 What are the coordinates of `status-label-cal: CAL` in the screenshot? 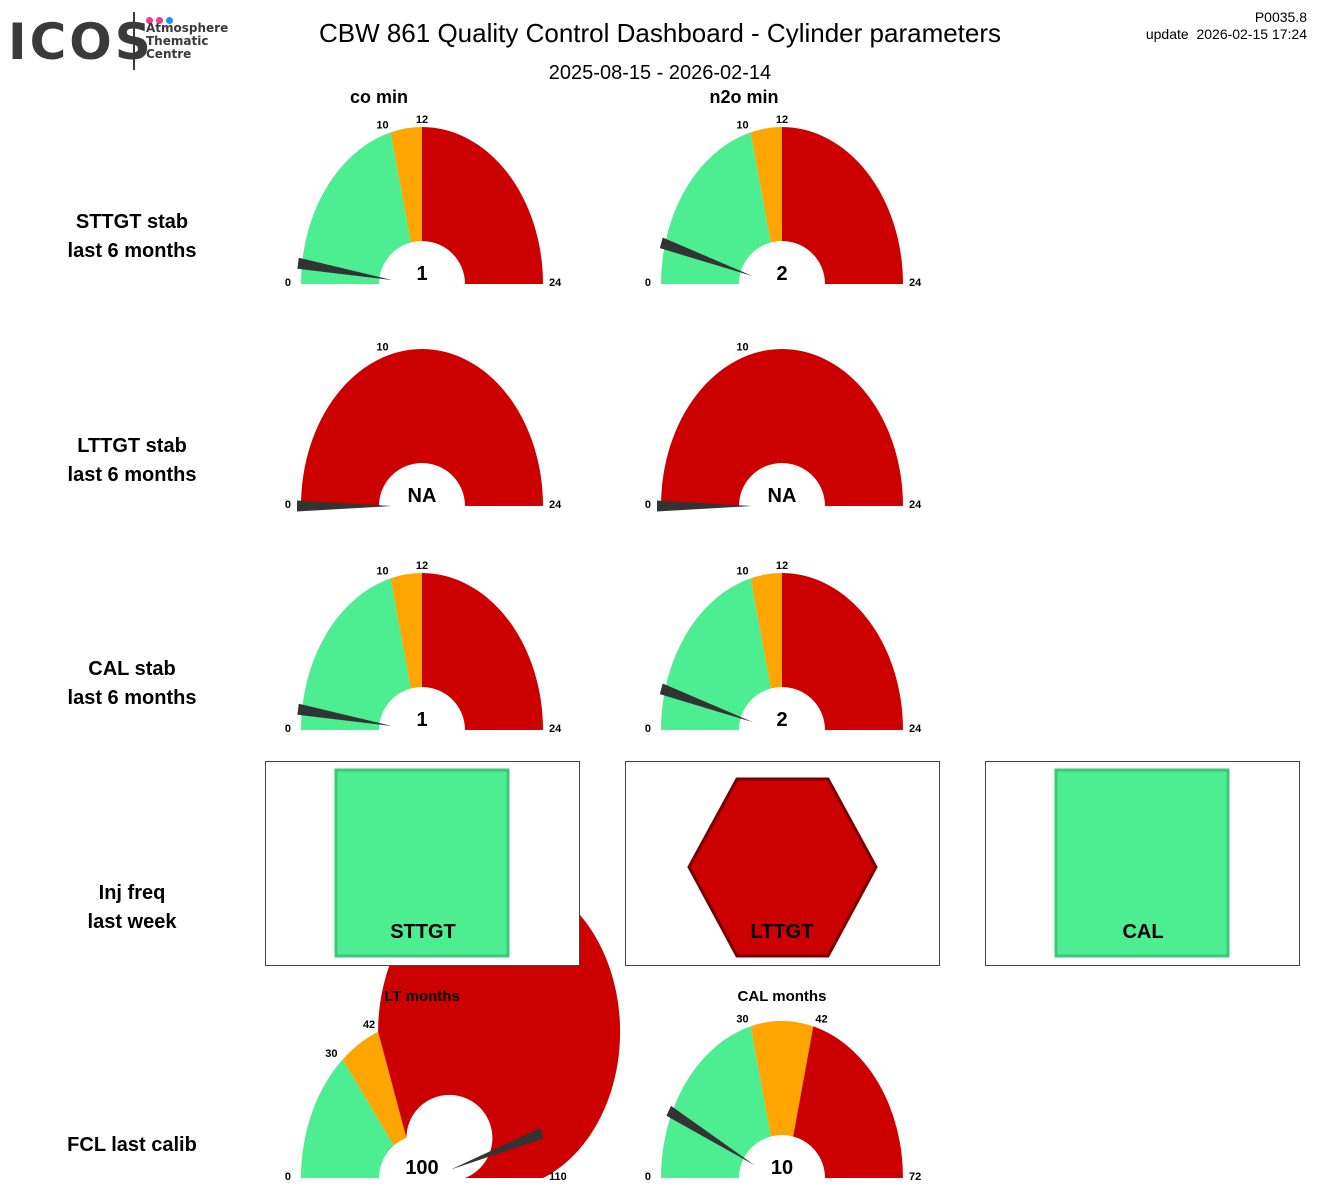 It's located at (1142, 932).